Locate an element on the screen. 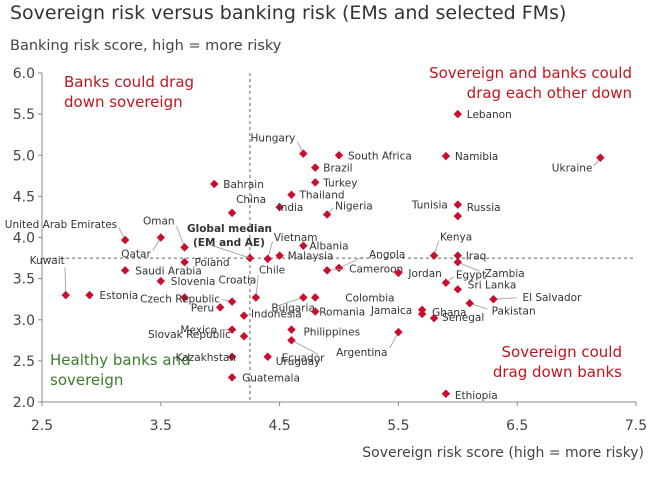  point-label-philippines: Philippines is located at coordinates (331, 333).